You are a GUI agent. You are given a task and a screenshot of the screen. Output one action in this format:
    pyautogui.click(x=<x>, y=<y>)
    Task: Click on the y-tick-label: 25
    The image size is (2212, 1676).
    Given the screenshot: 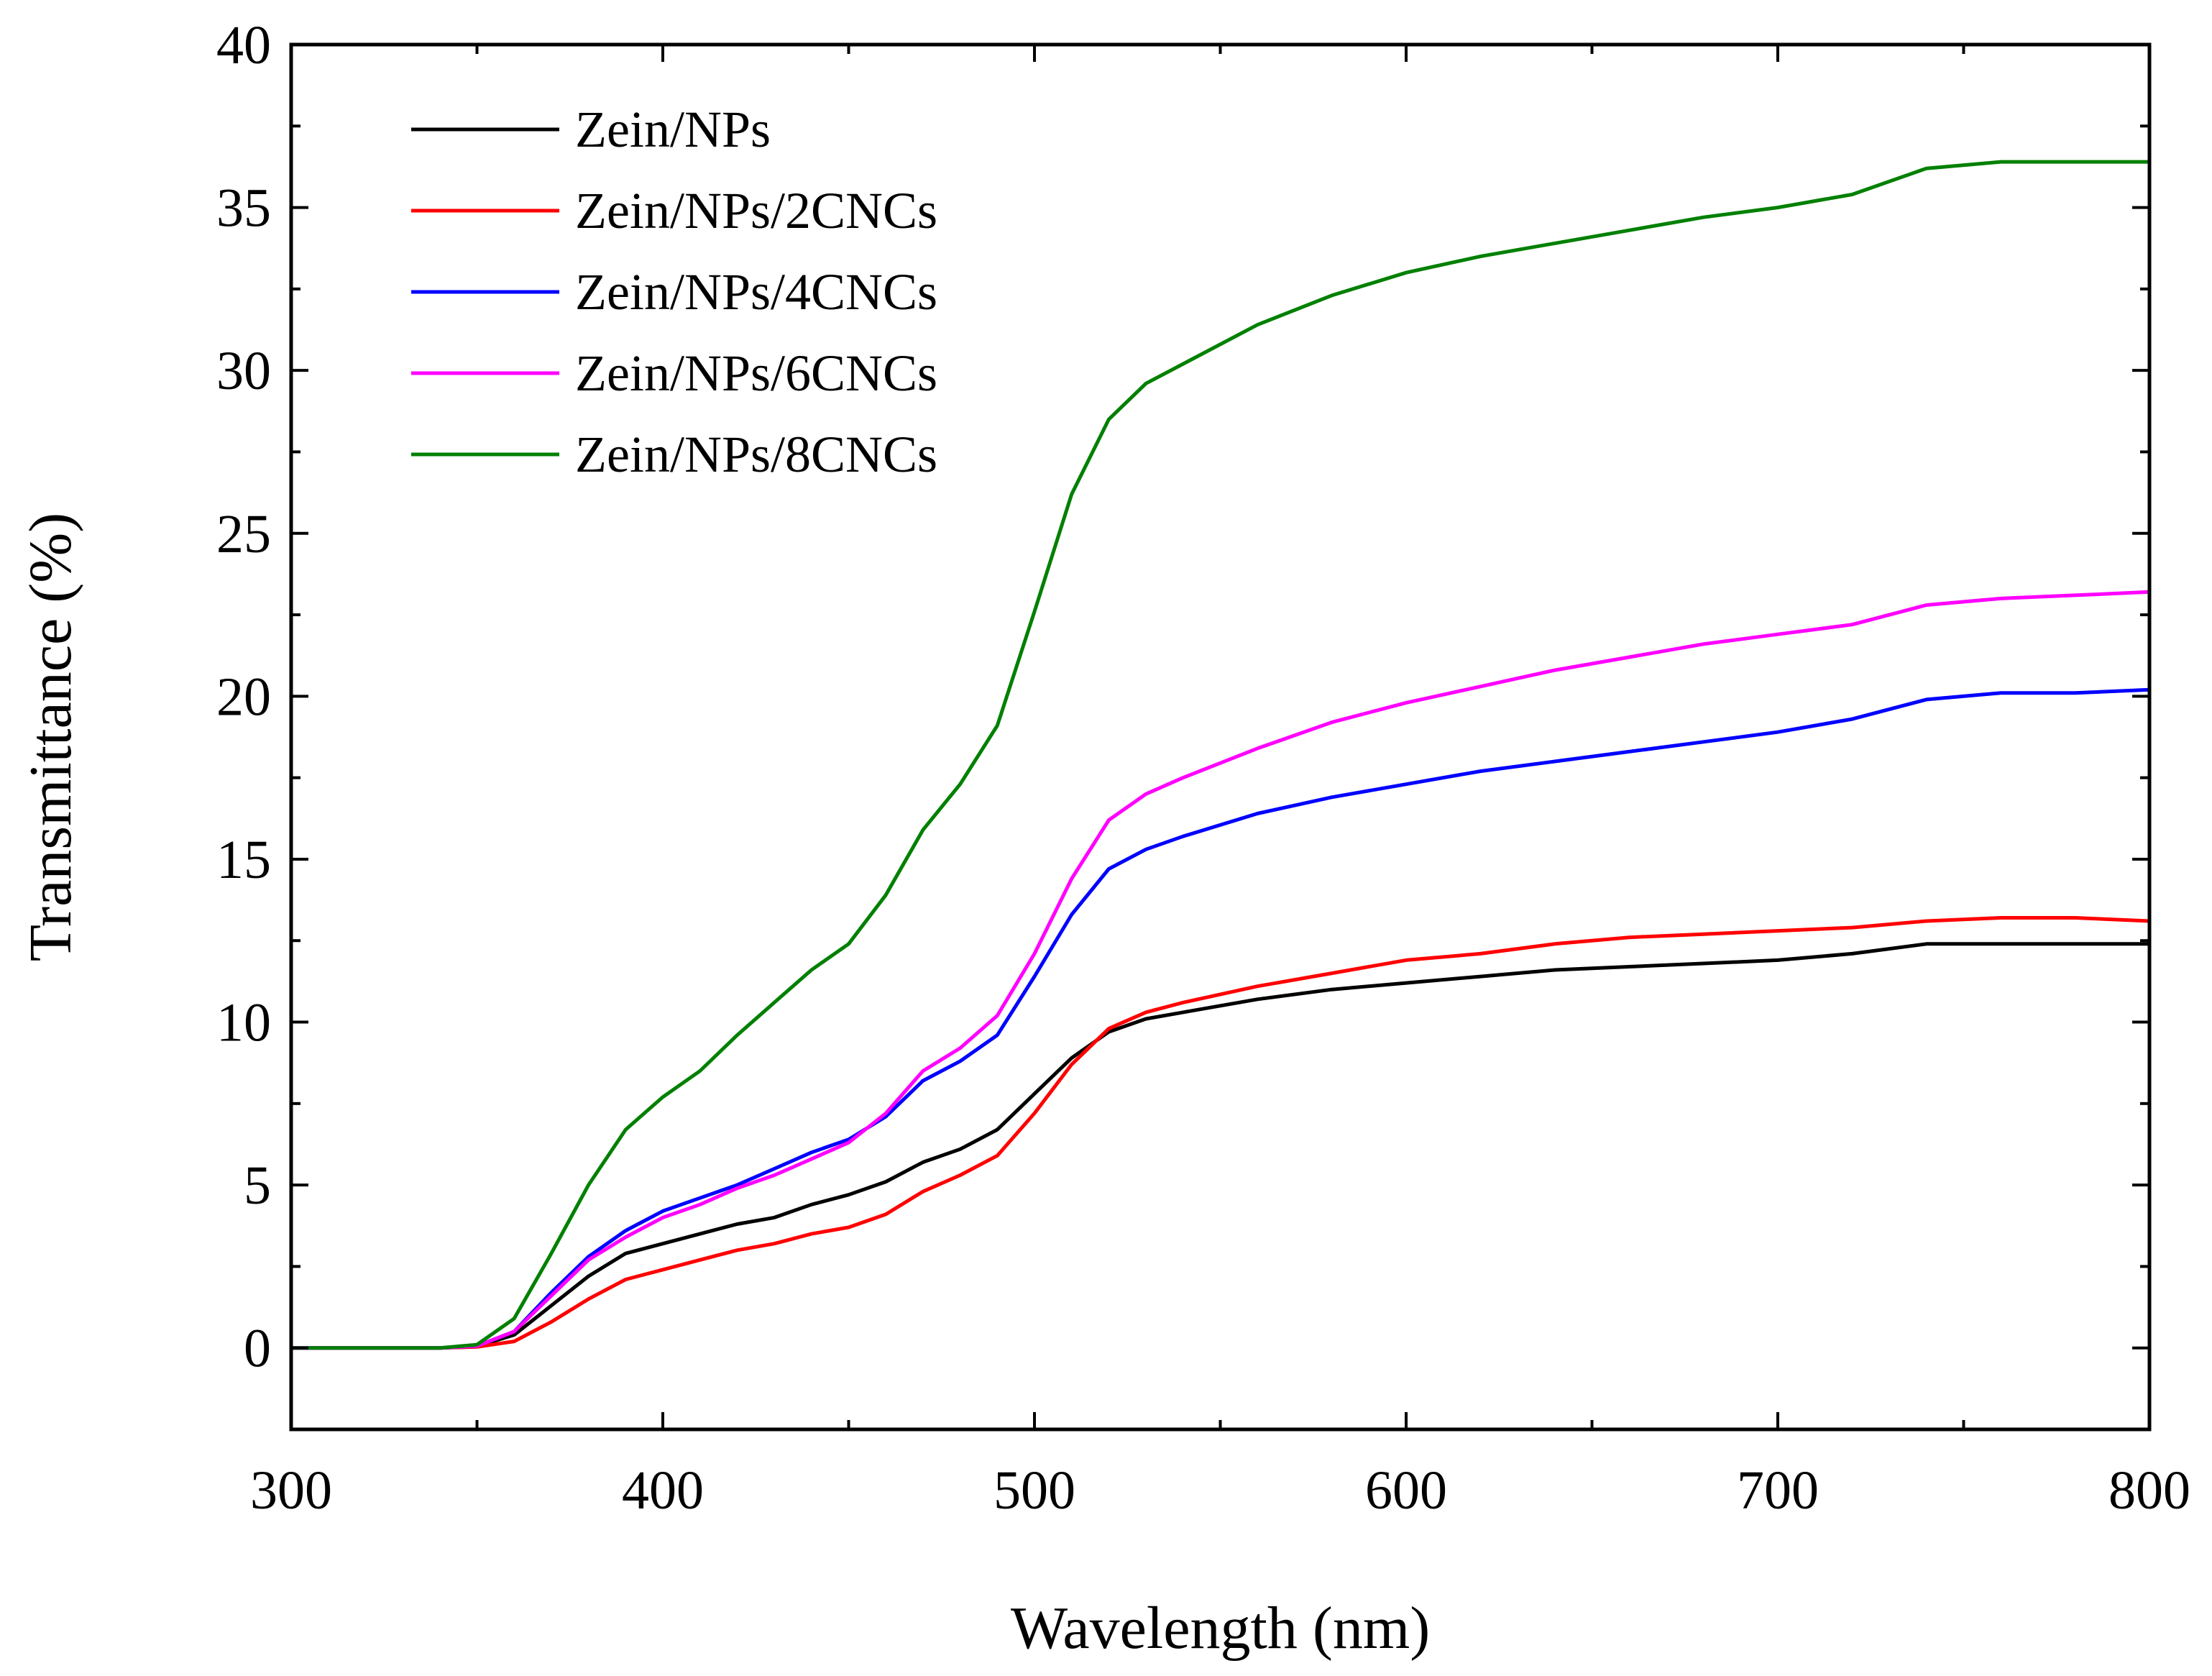 What is the action you would take?
    pyautogui.click(x=243, y=534)
    